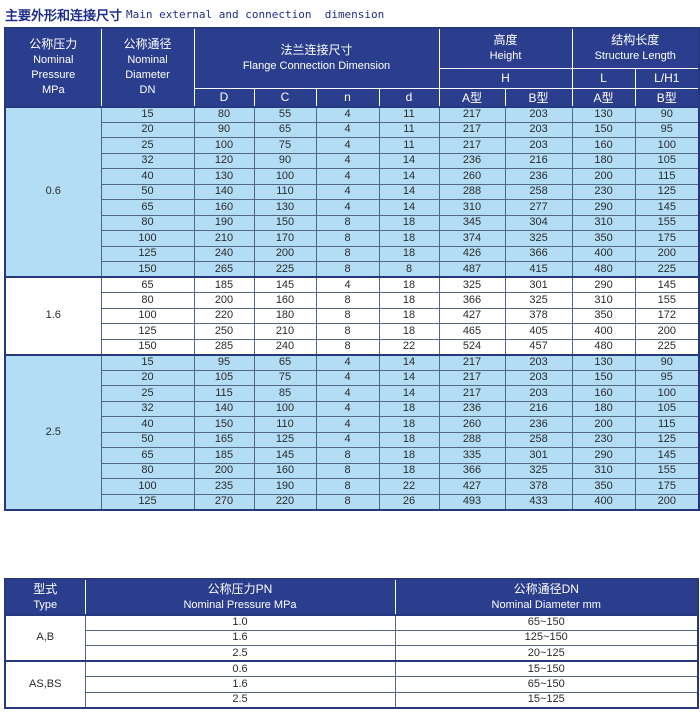 This screenshot has width=700, height=712. I want to click on dimension-cell: 378, so click(538, 486).